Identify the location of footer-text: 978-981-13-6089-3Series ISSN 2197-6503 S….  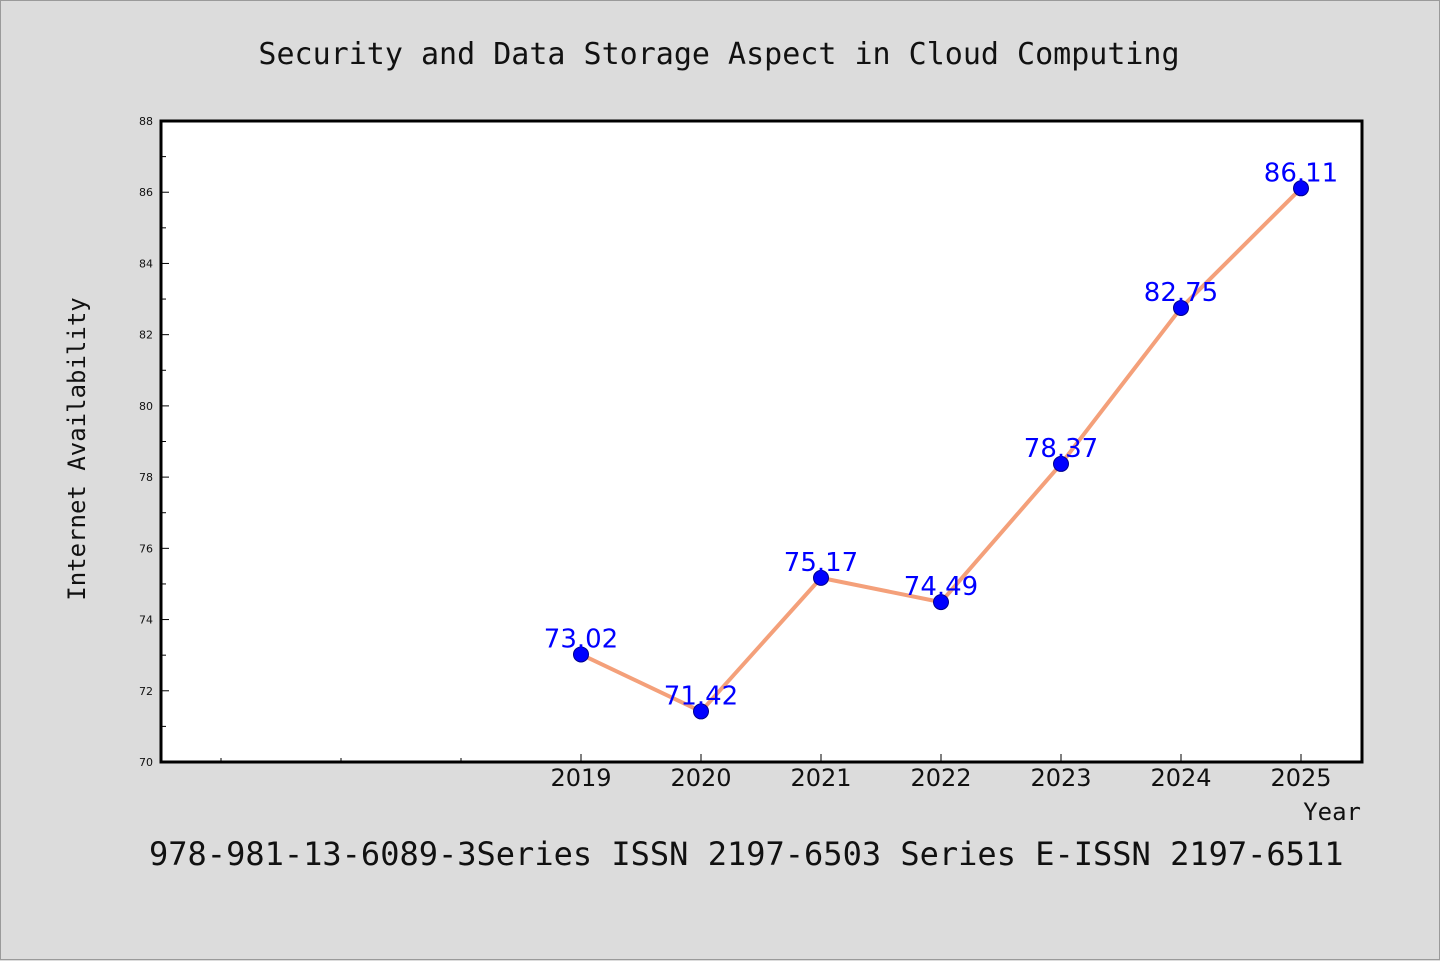
(746, 854).